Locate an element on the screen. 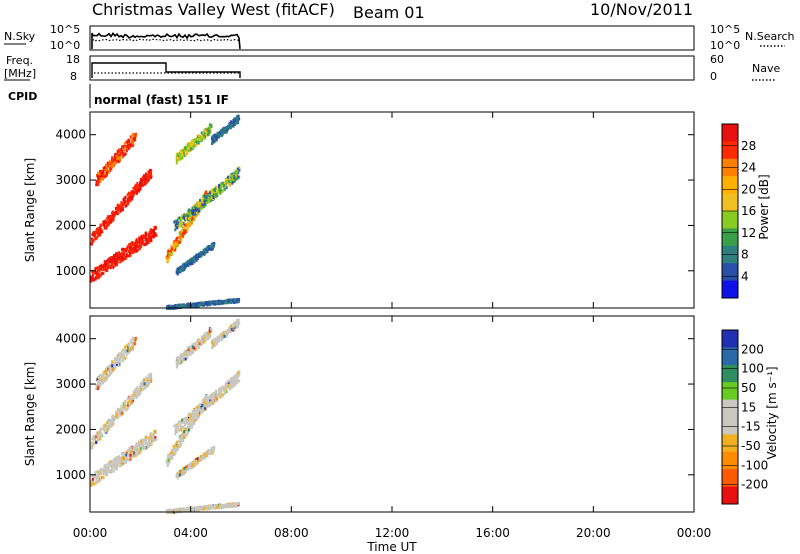 This screenshot has width=800, height=554. nave-label: Nave is located at coordinates (766, 68).